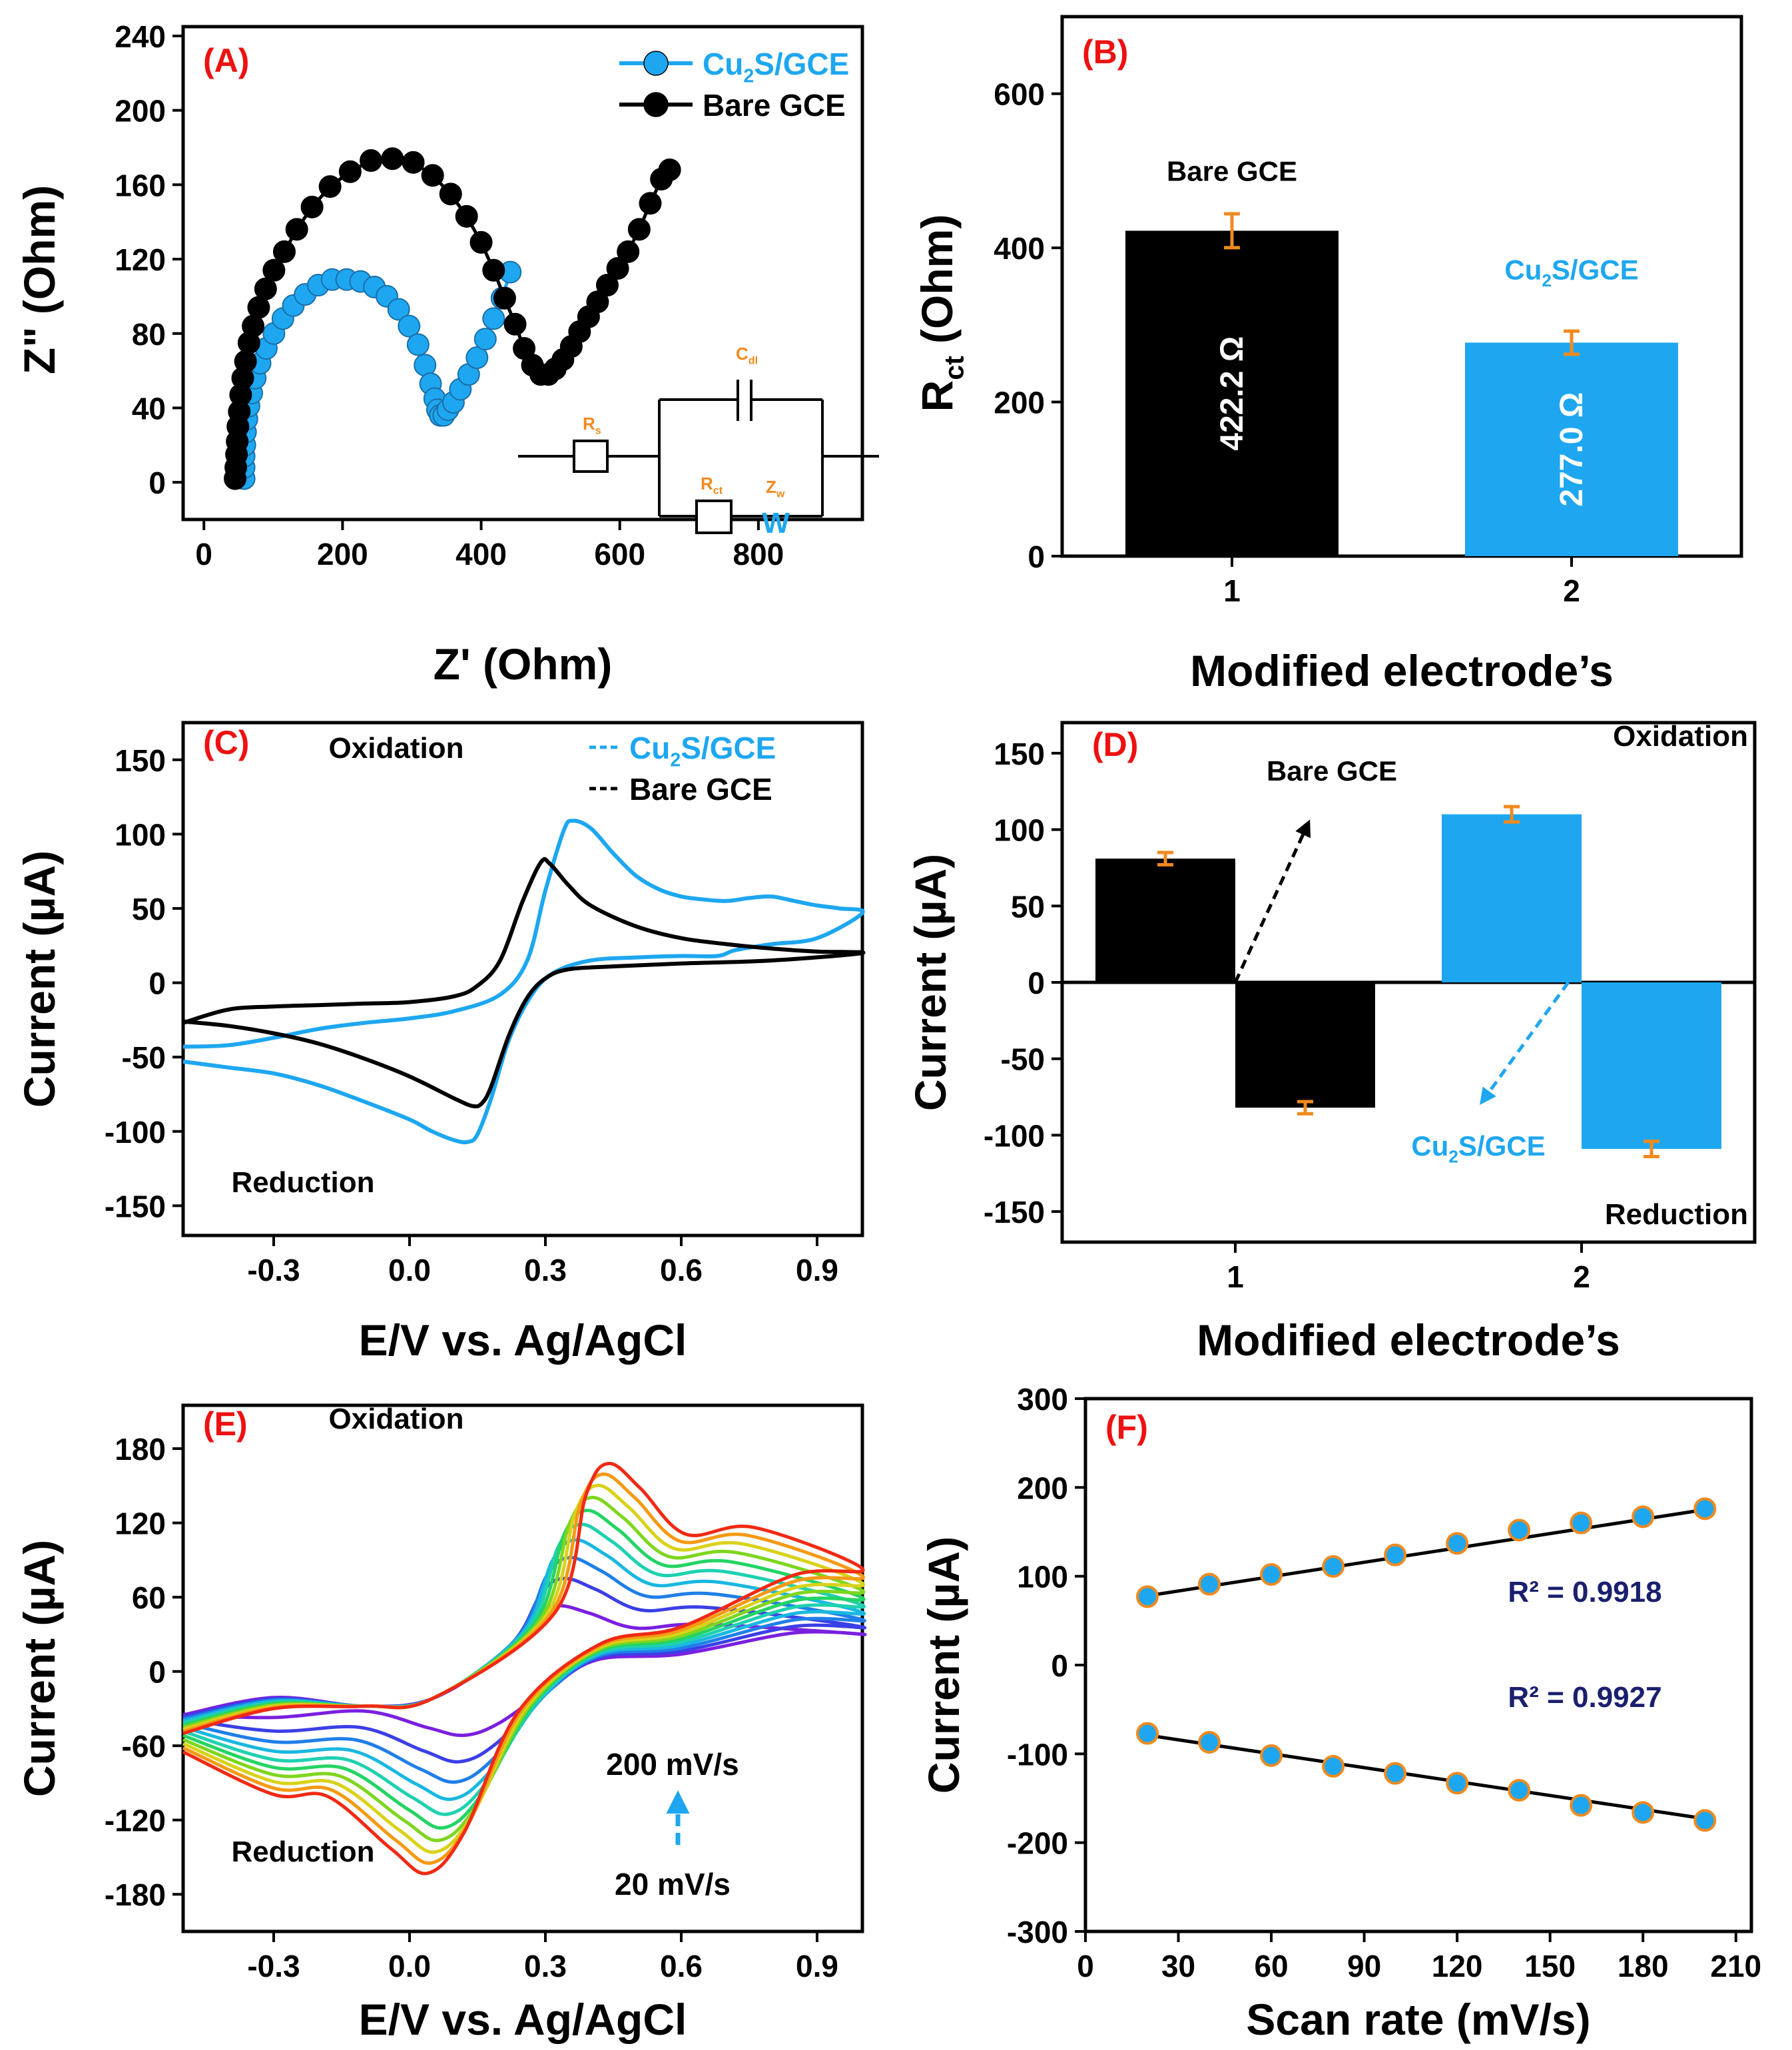 This screenshot has width=1792, height=2050. I want to click on panel-d-y-tick: 100, so click(1019, 830).